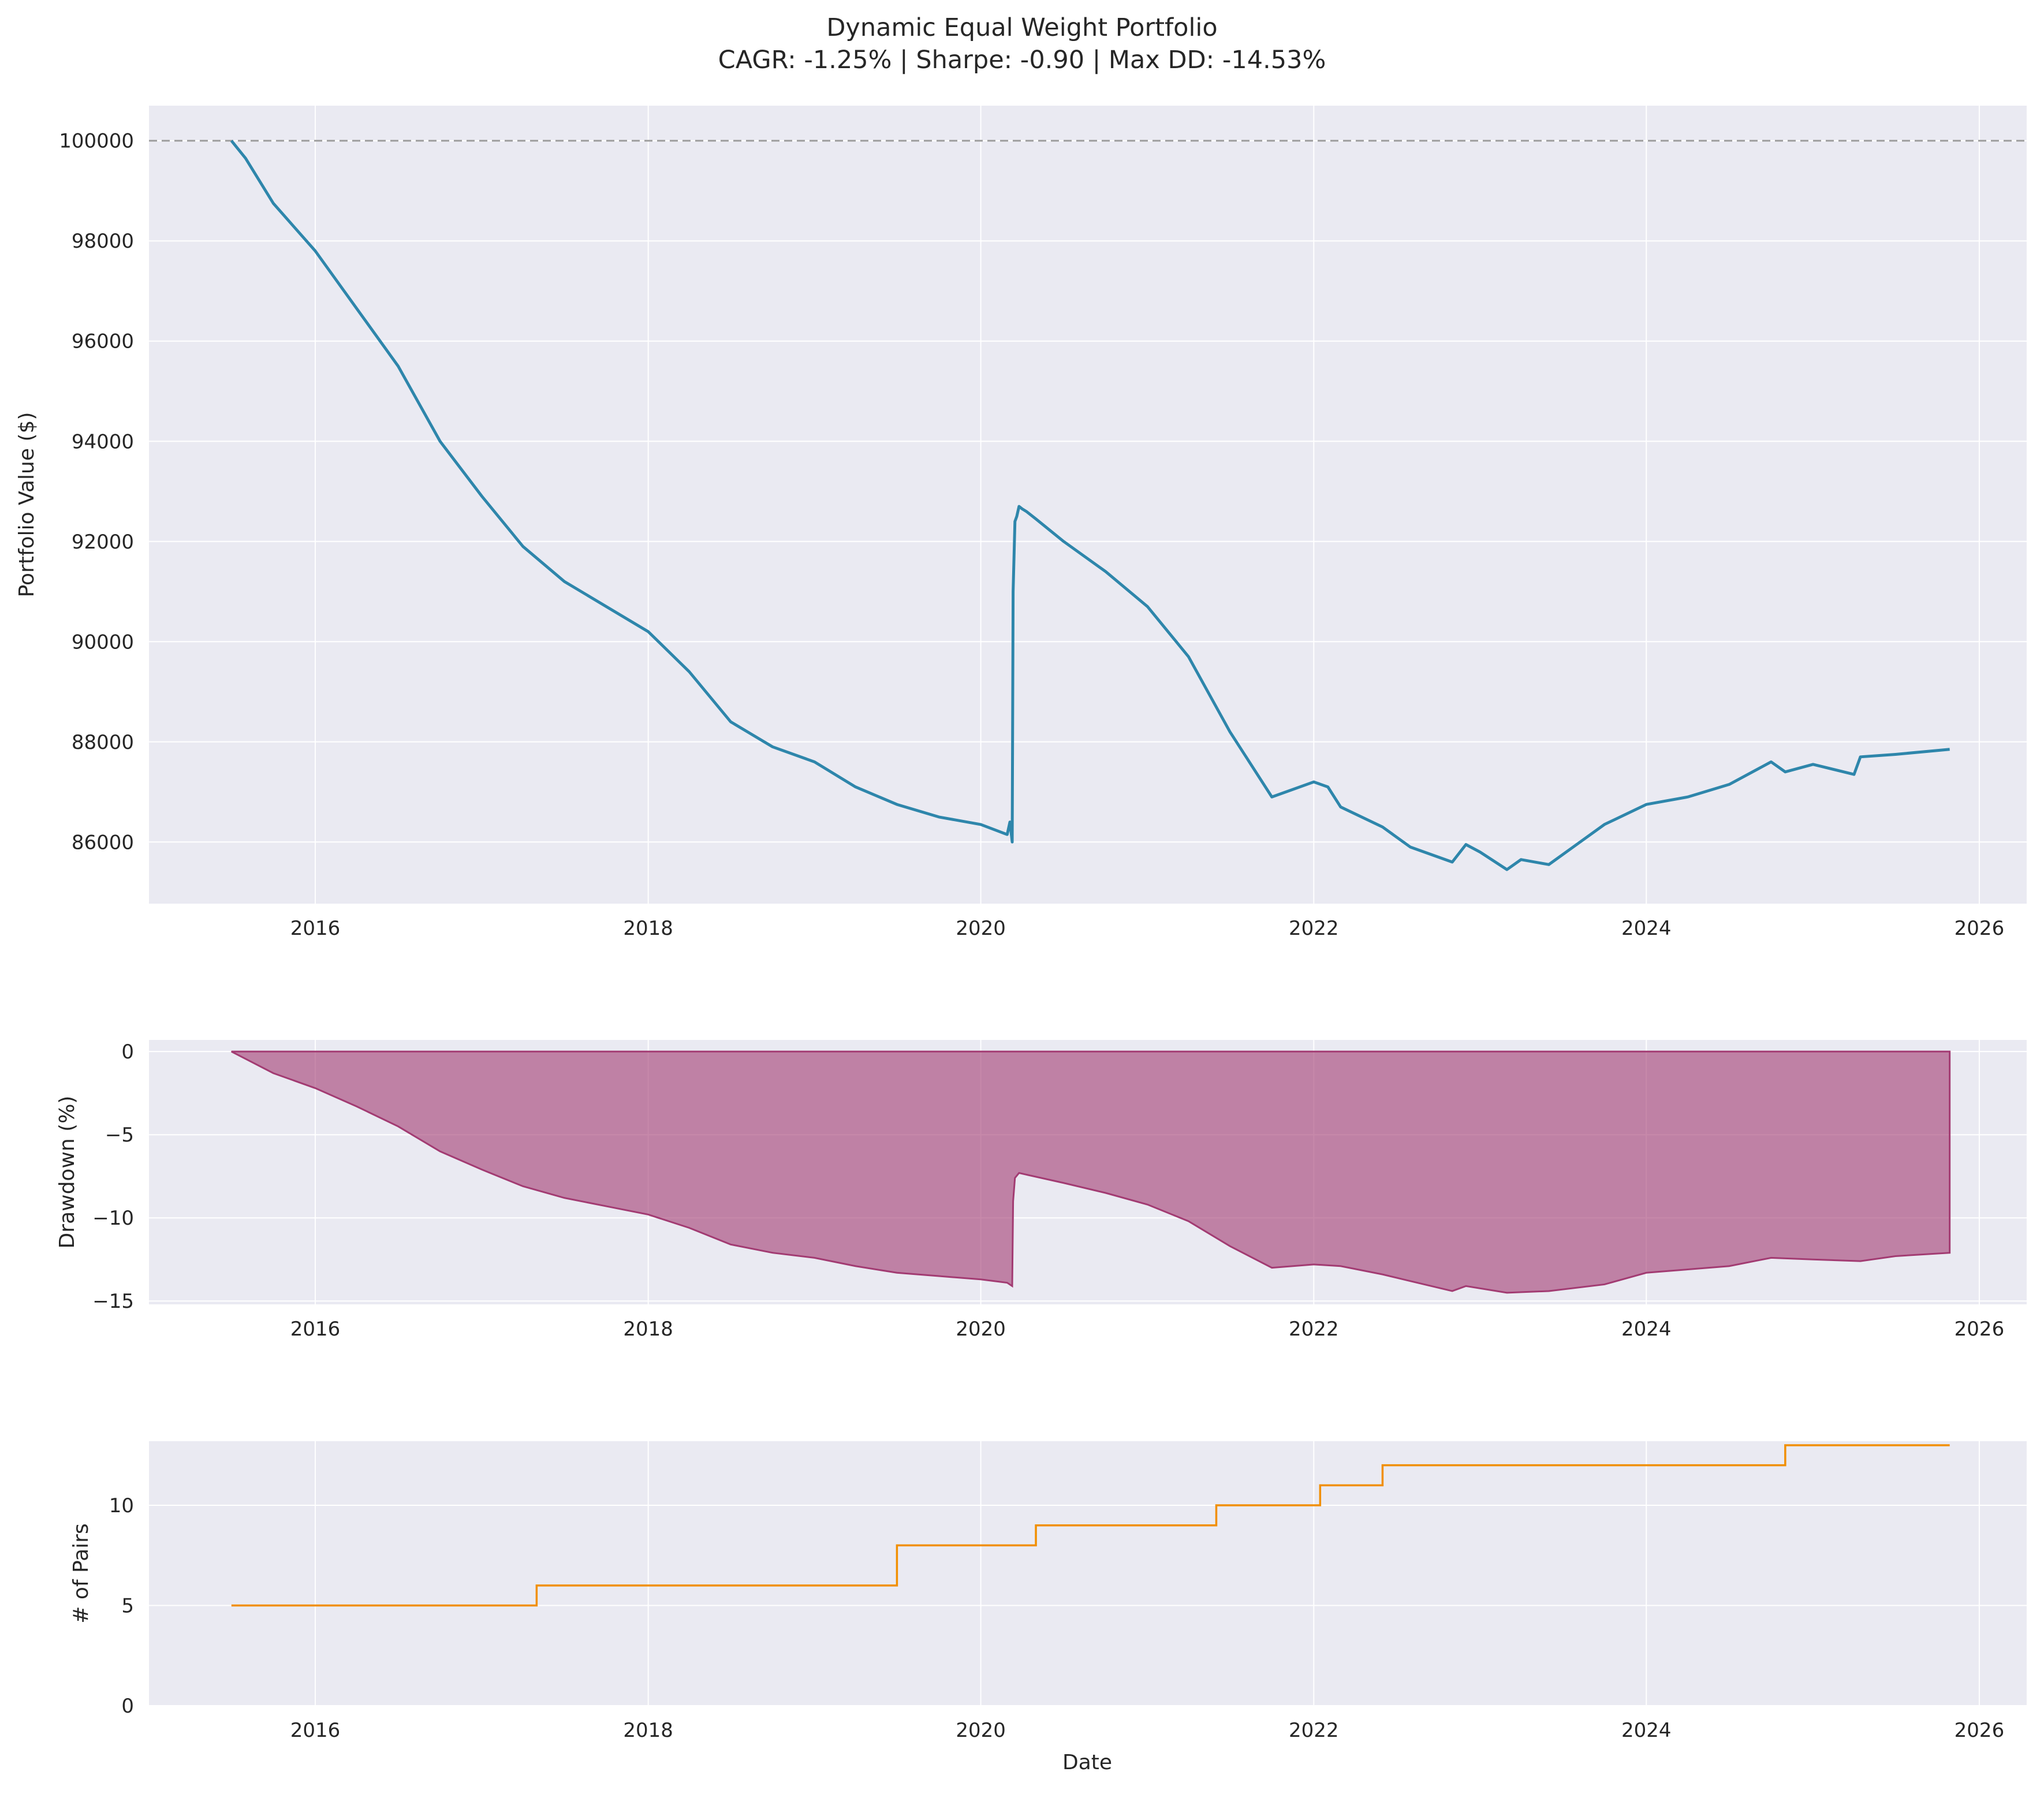 The height and width of the screenshot is (1794, 2044). What do you see at coordinates (113, 1301) in the screenshot?
I see `y-tick-label: −15` at bounding box center [113, 1301].